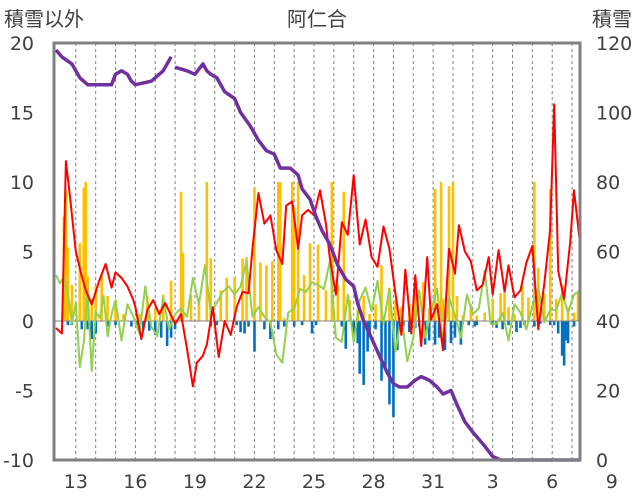 Image resolution: width=636 pixels, height=501 pixels. What do you see at coordinates (18, 461) in the screenshot?
I see `left-tick-label: -10` at bounding box center [18, 461].